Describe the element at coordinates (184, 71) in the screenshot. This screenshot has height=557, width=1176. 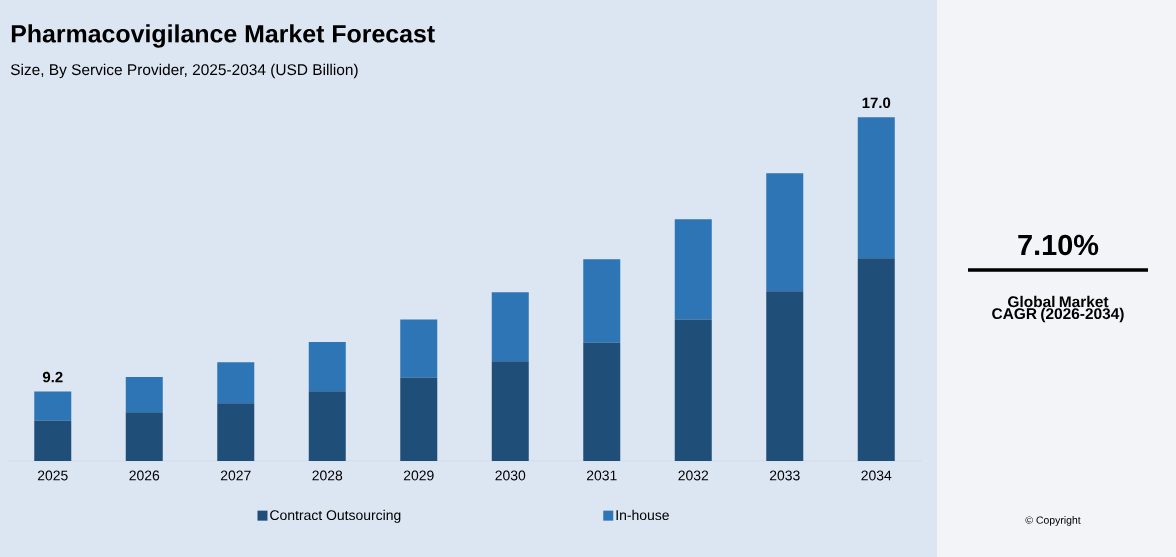
I see `chart-subtitle: Size, By Service Provider, 2025-2034 (USD Billion)` at that location.